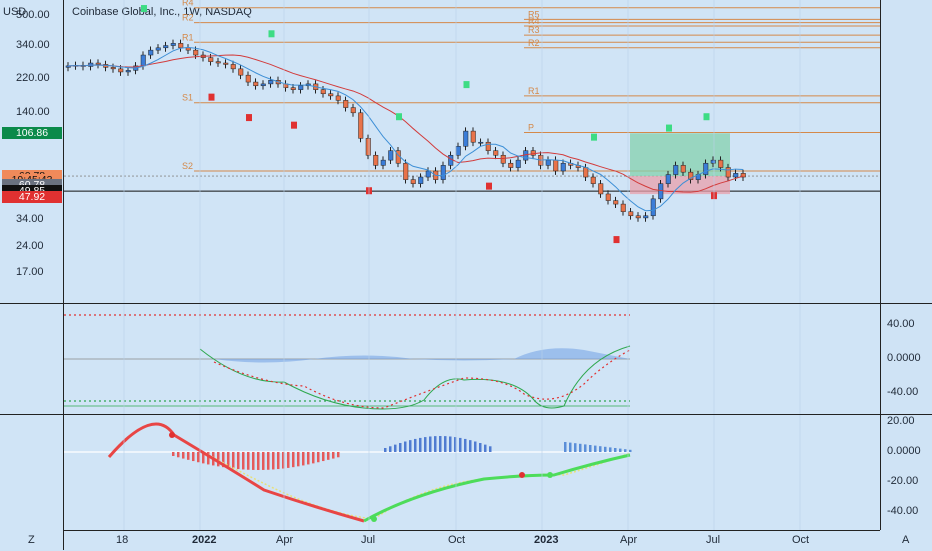 The height and width of the screenshot is (551, 932). I want to click on price-badge: 47.92, so click(32, 197).